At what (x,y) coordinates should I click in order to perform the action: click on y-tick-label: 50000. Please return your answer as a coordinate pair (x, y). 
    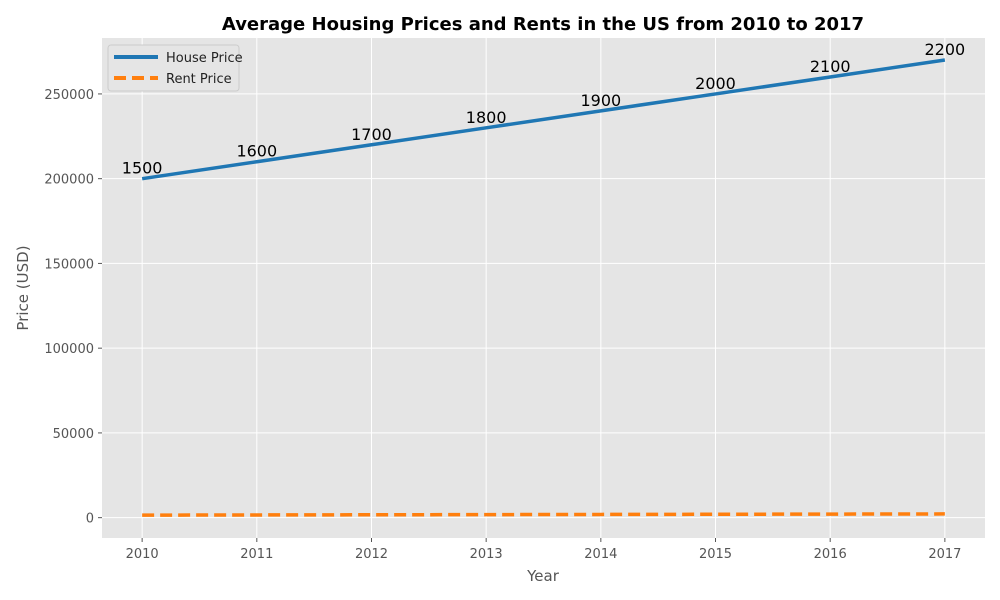
    Looking at the image, I should click on (73, 434).